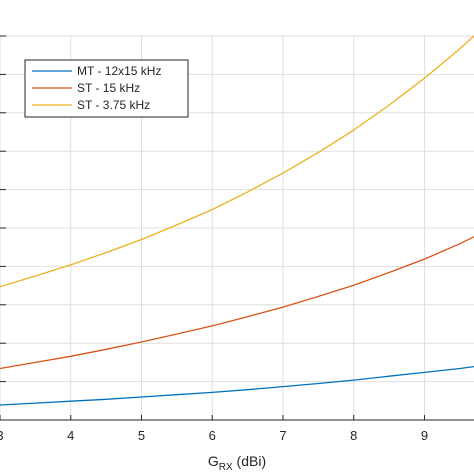 The height and width of the screenshot is (474, 474). I want to click on legend: MT - 12x15 kHz ST - 15 kHz ST - 3.75 kHz, so click(106, 88).